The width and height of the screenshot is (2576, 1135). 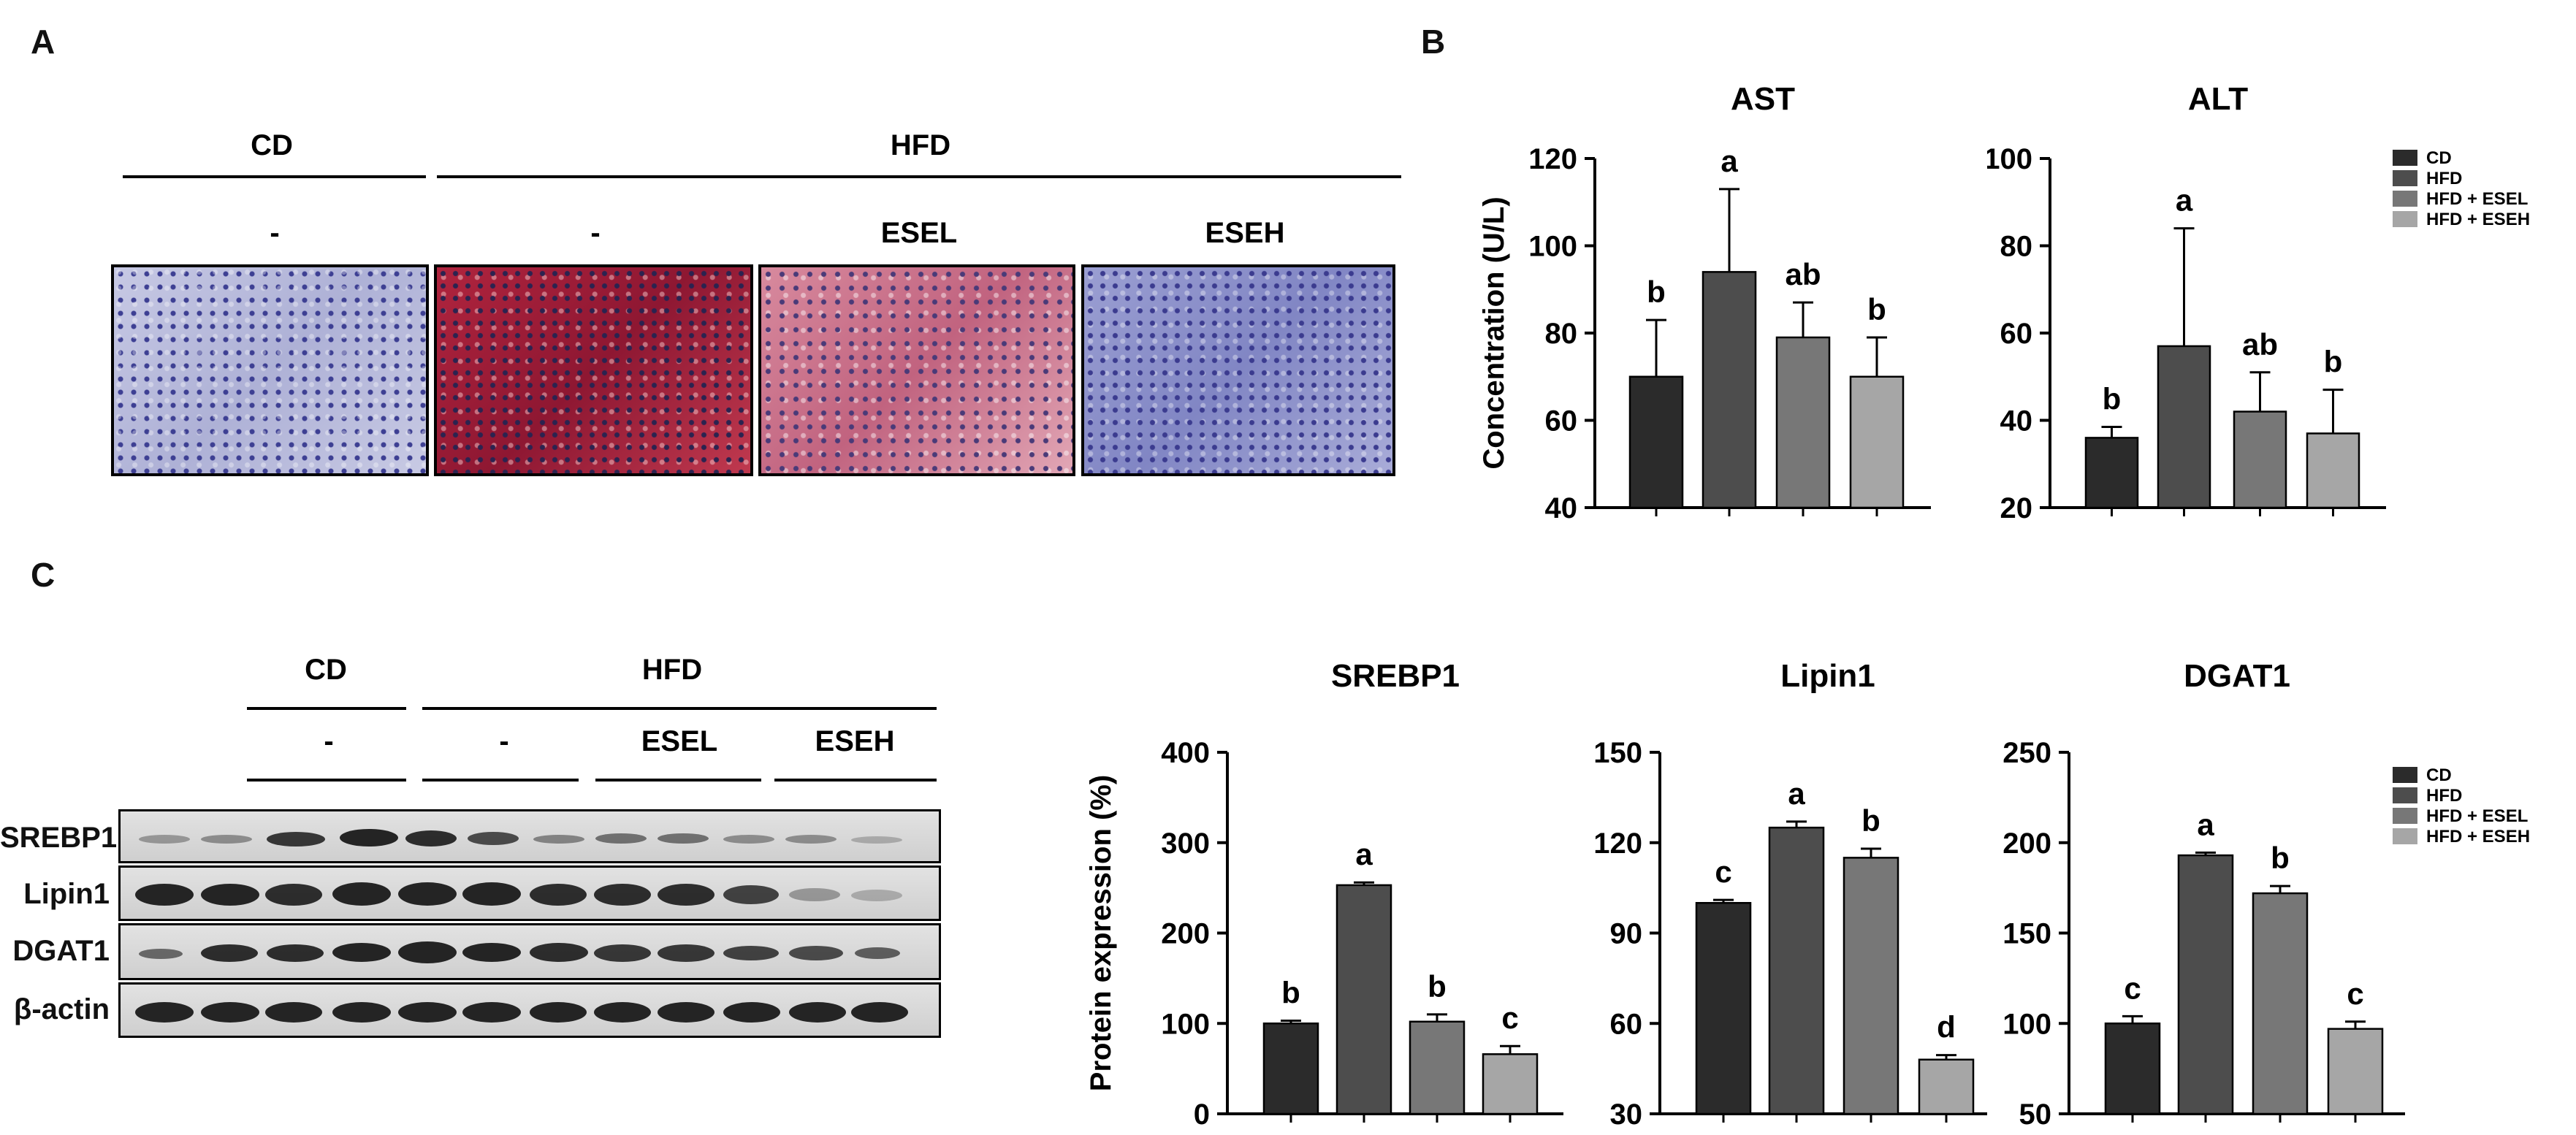 I want to click on significance-letter: ab, so click(x=1803, y=274).